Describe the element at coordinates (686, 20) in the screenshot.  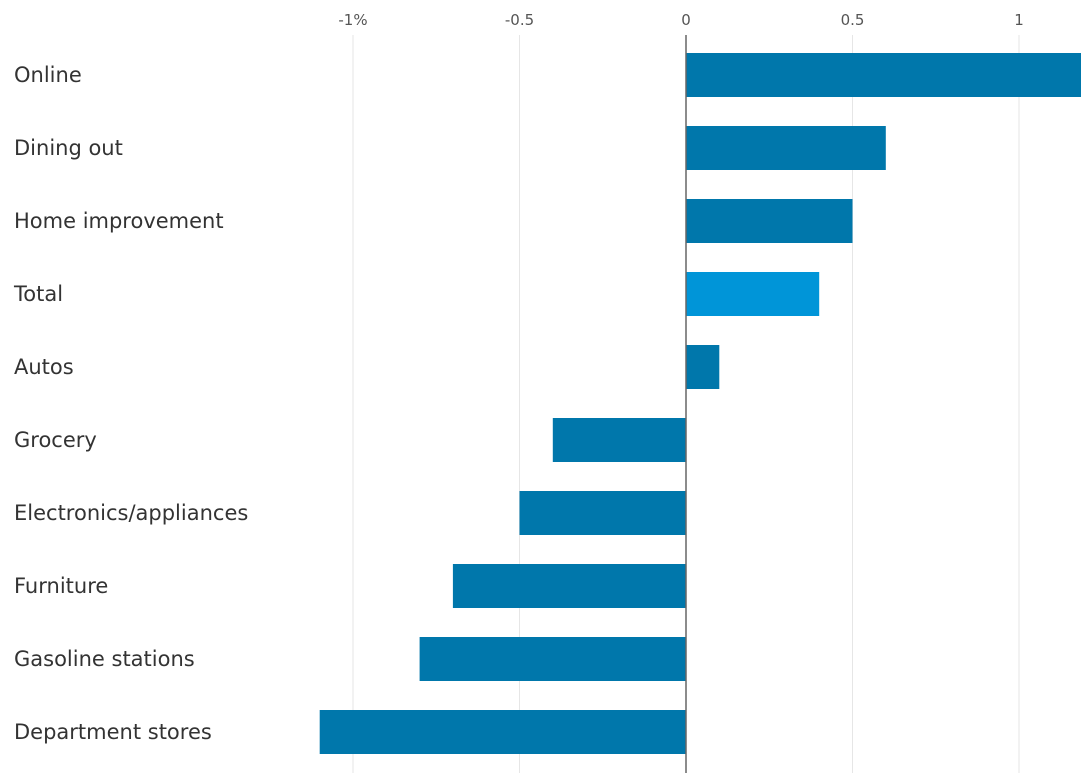
I see `x-tick-label: 0` at that location.